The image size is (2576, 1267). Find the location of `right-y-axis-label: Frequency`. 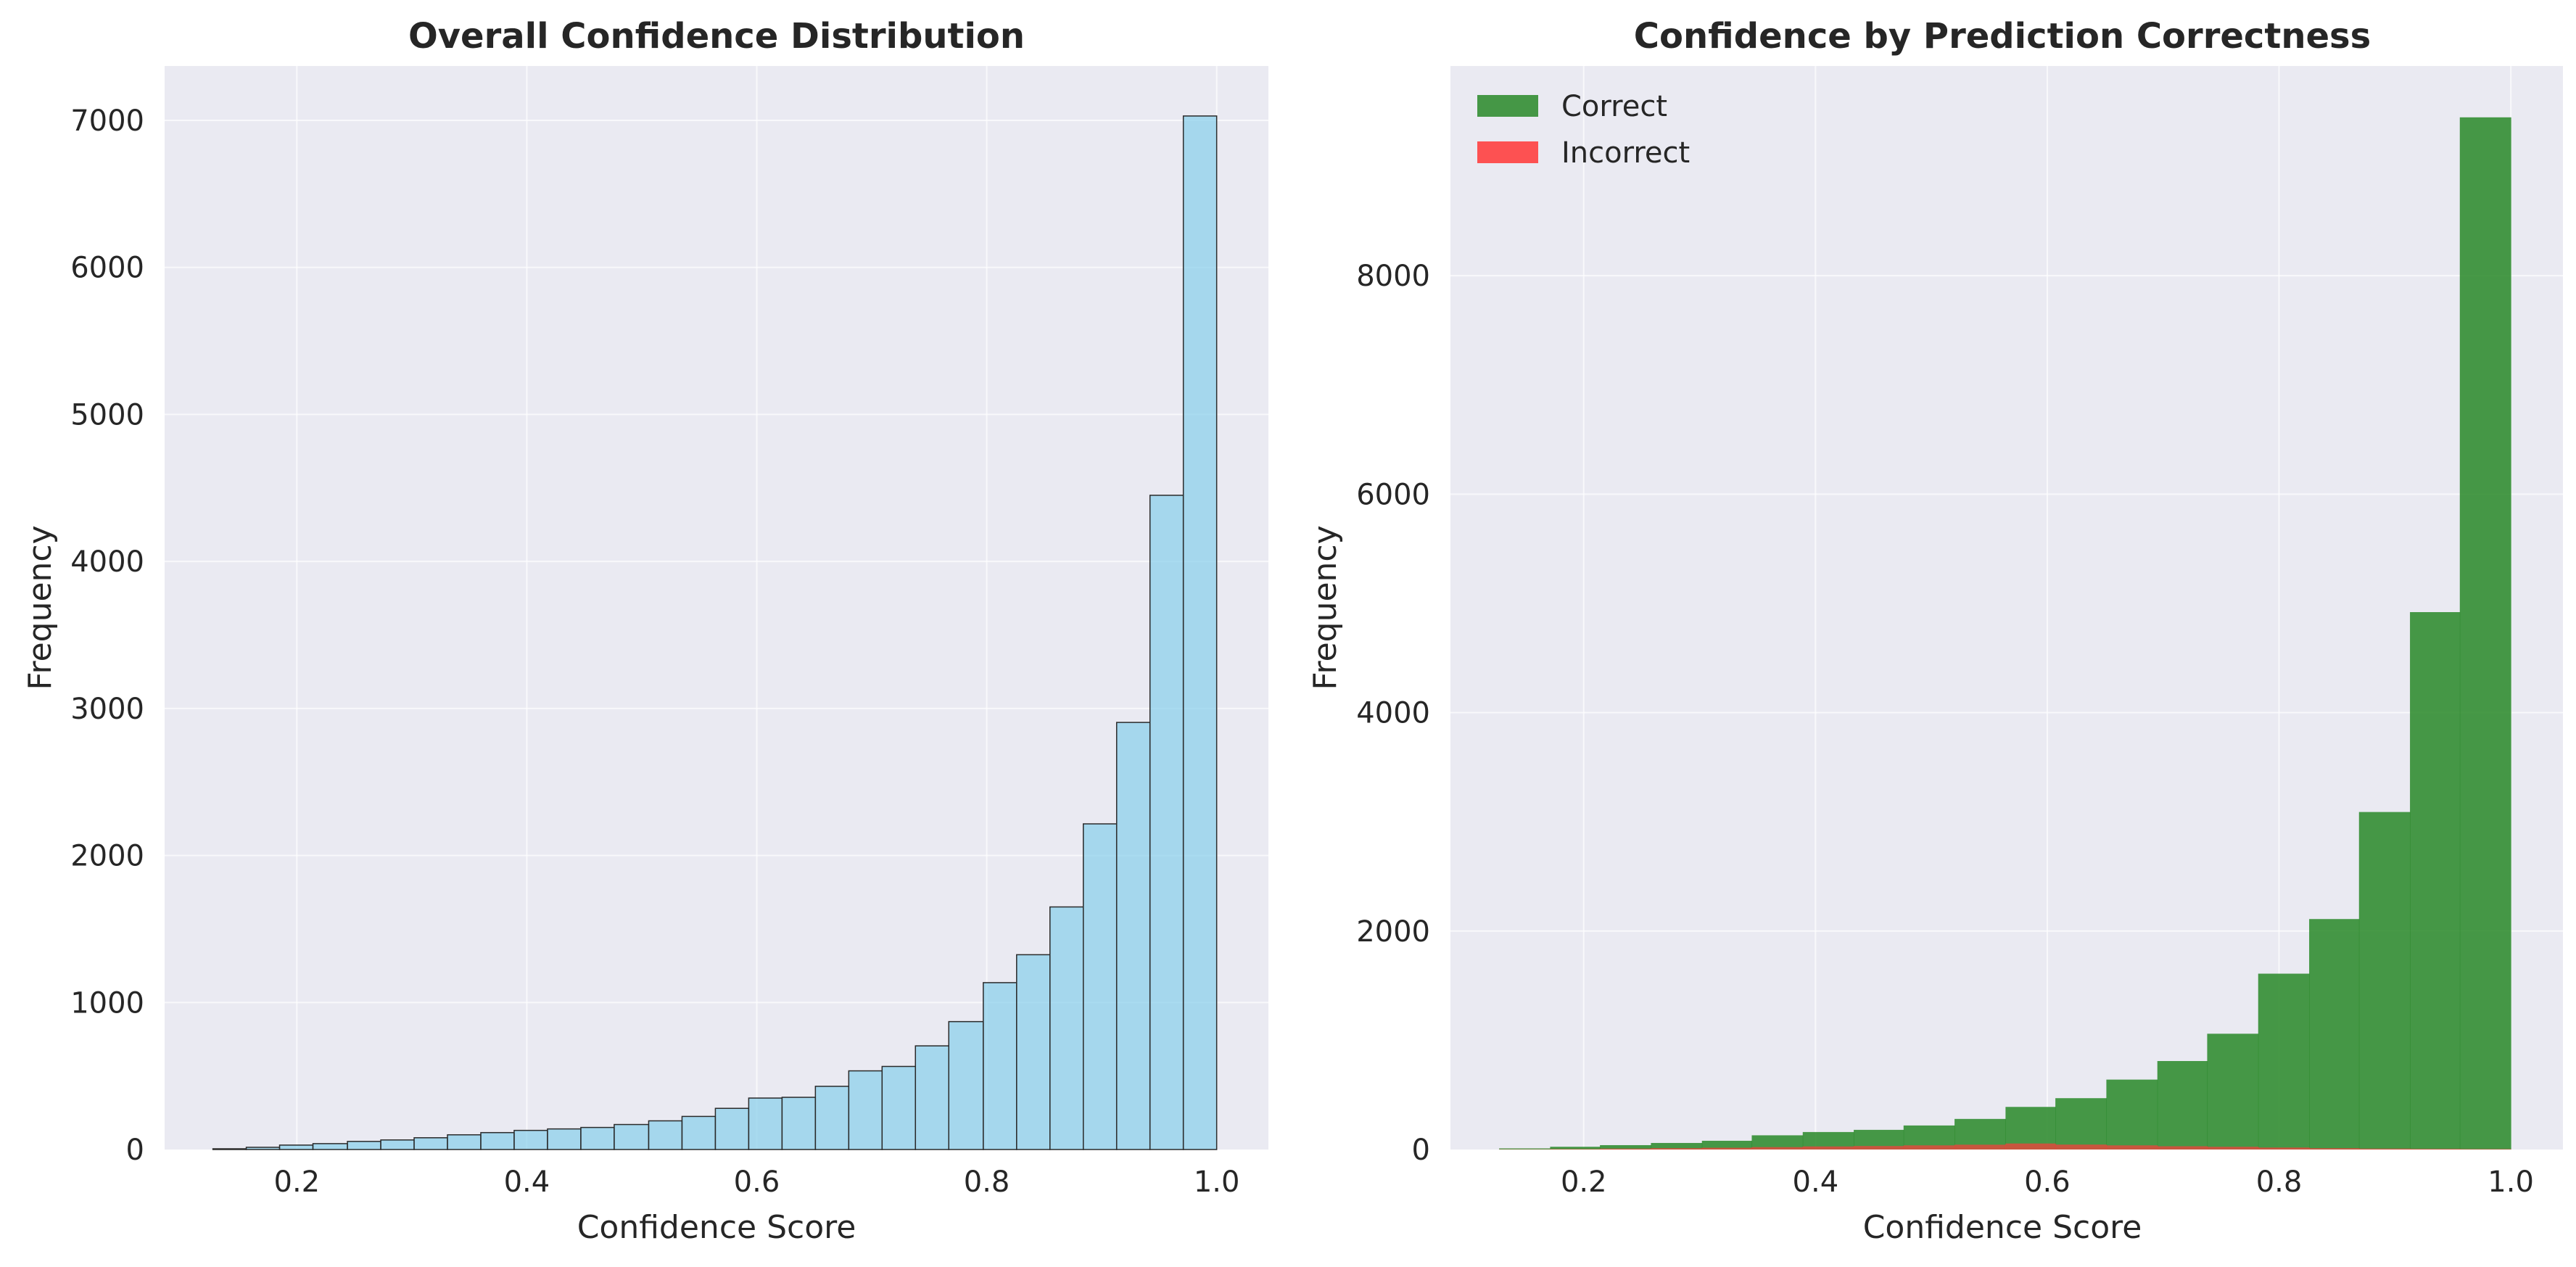

right-y-axis-label: Frequency is located at coordinates (1325, 607).